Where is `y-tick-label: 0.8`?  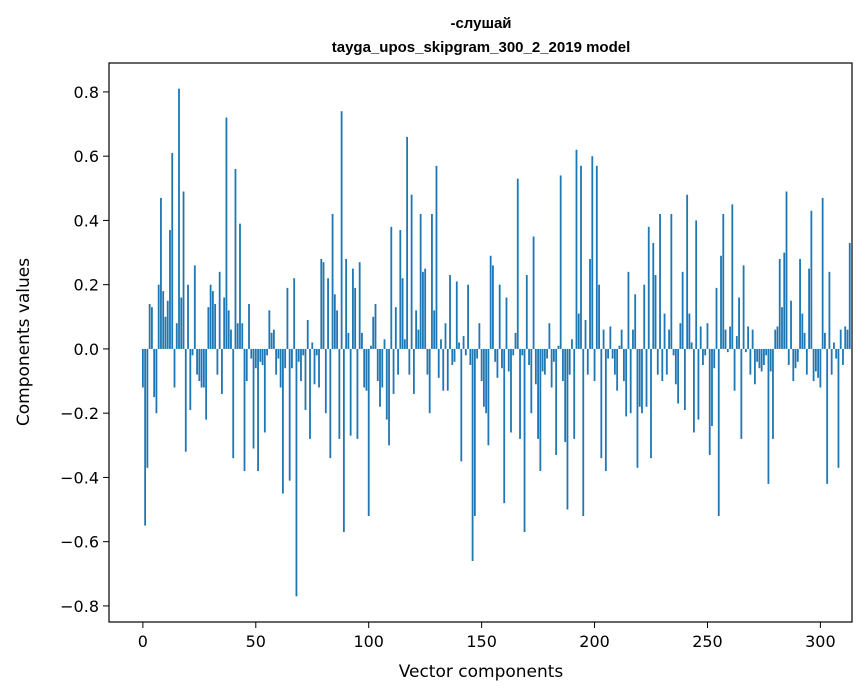
y-tick-label: 0.8 is located at coordinates (86, 92).